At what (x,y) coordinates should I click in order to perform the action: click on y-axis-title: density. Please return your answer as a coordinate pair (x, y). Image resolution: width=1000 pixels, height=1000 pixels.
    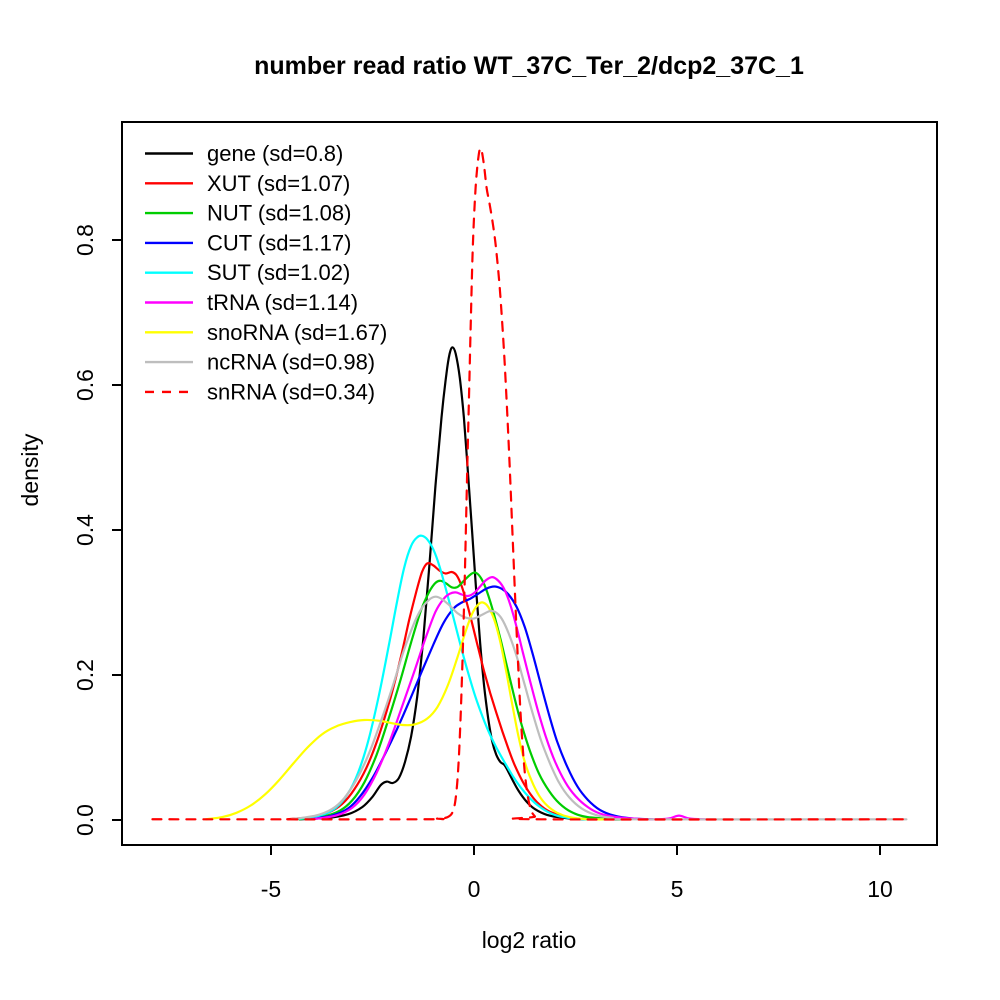
    Looking at the image, I should click on (30, 469).